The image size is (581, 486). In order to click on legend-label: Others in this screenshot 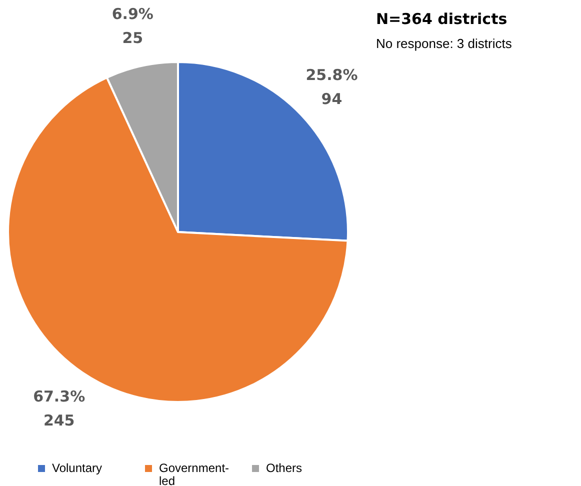, I will do `click(284, 468)`.